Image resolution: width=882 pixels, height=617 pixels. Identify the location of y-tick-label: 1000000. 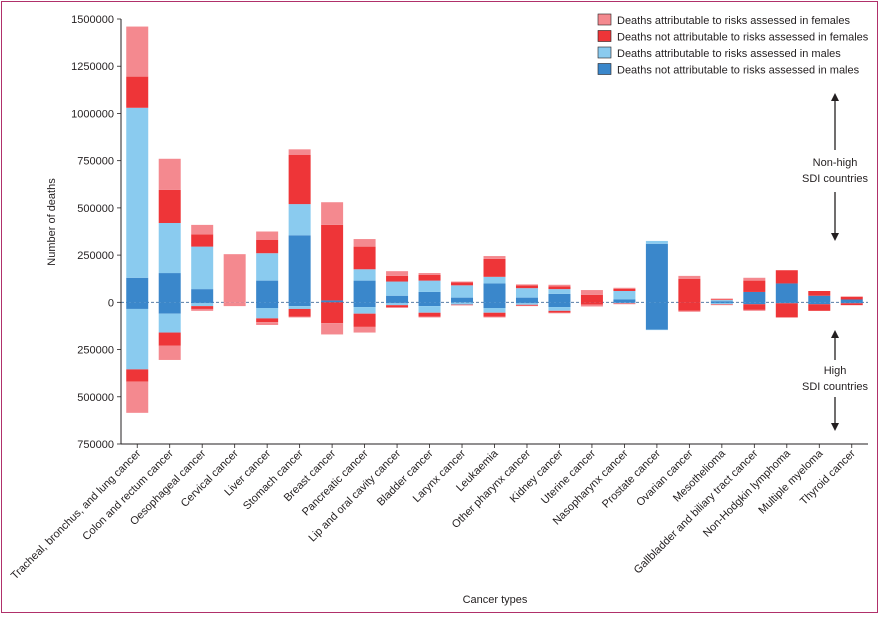
(92, 114).